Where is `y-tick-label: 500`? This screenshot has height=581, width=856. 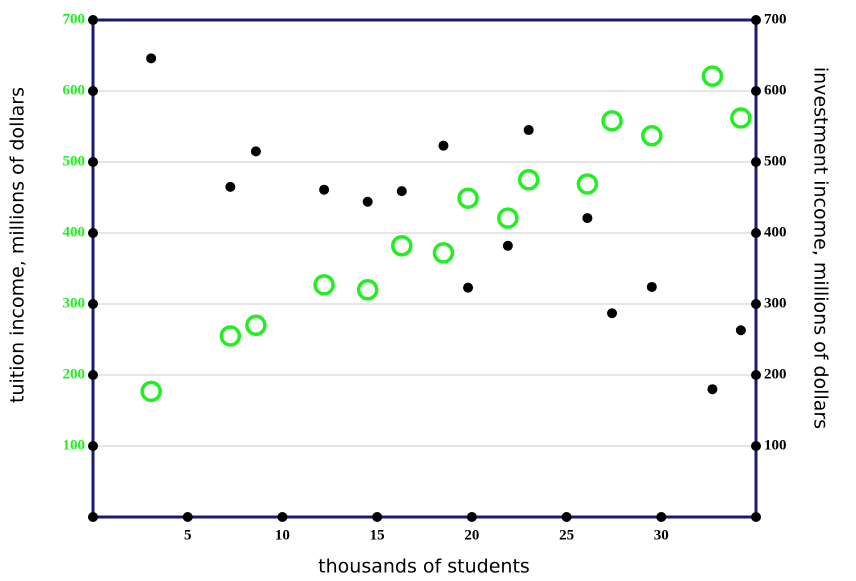
y-tick-label: 500 is located at coordinates (74, 161).